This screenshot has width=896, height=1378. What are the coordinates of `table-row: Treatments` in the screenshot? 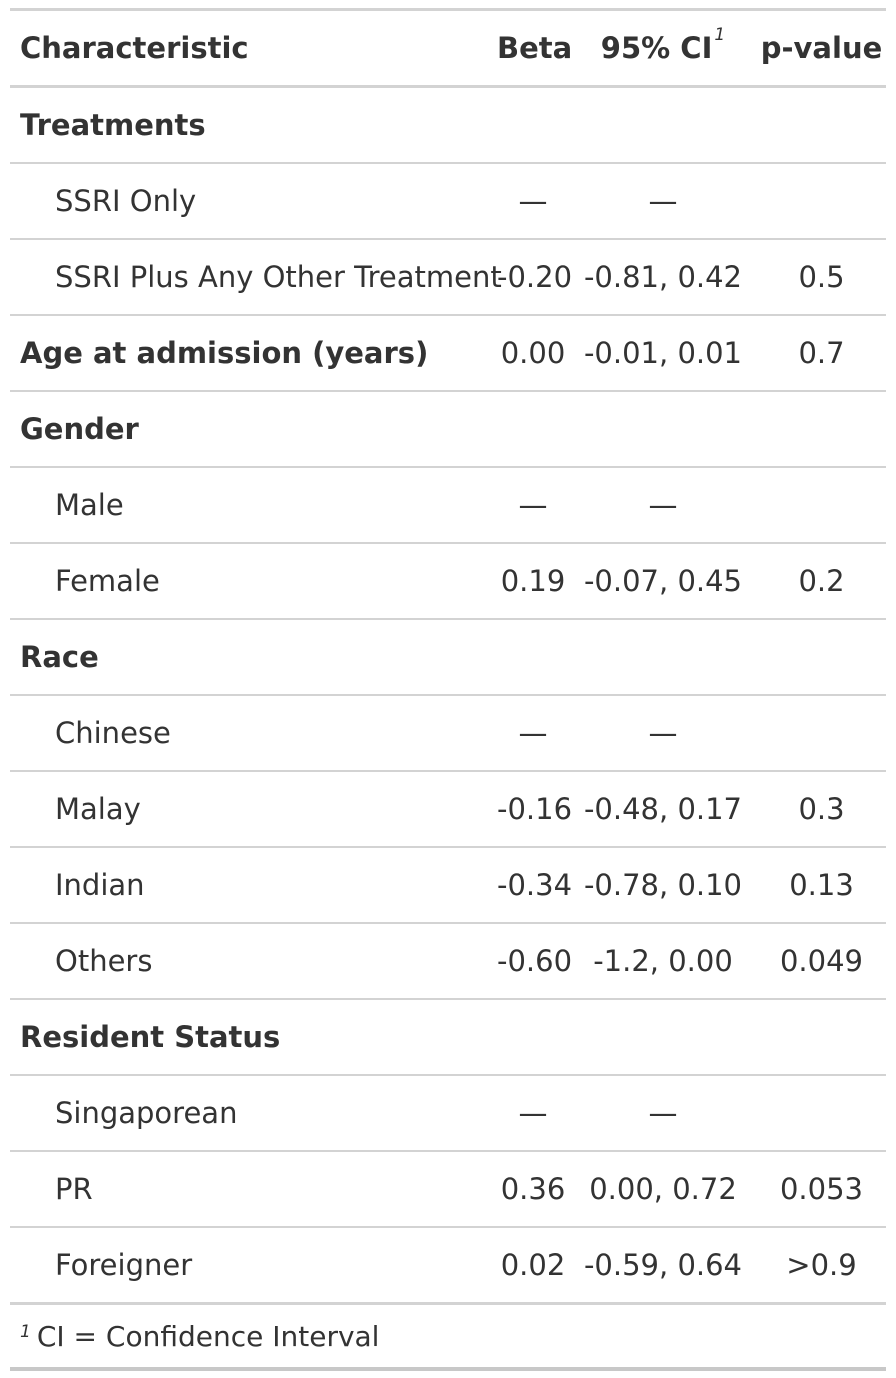 It's located at (448, 125).